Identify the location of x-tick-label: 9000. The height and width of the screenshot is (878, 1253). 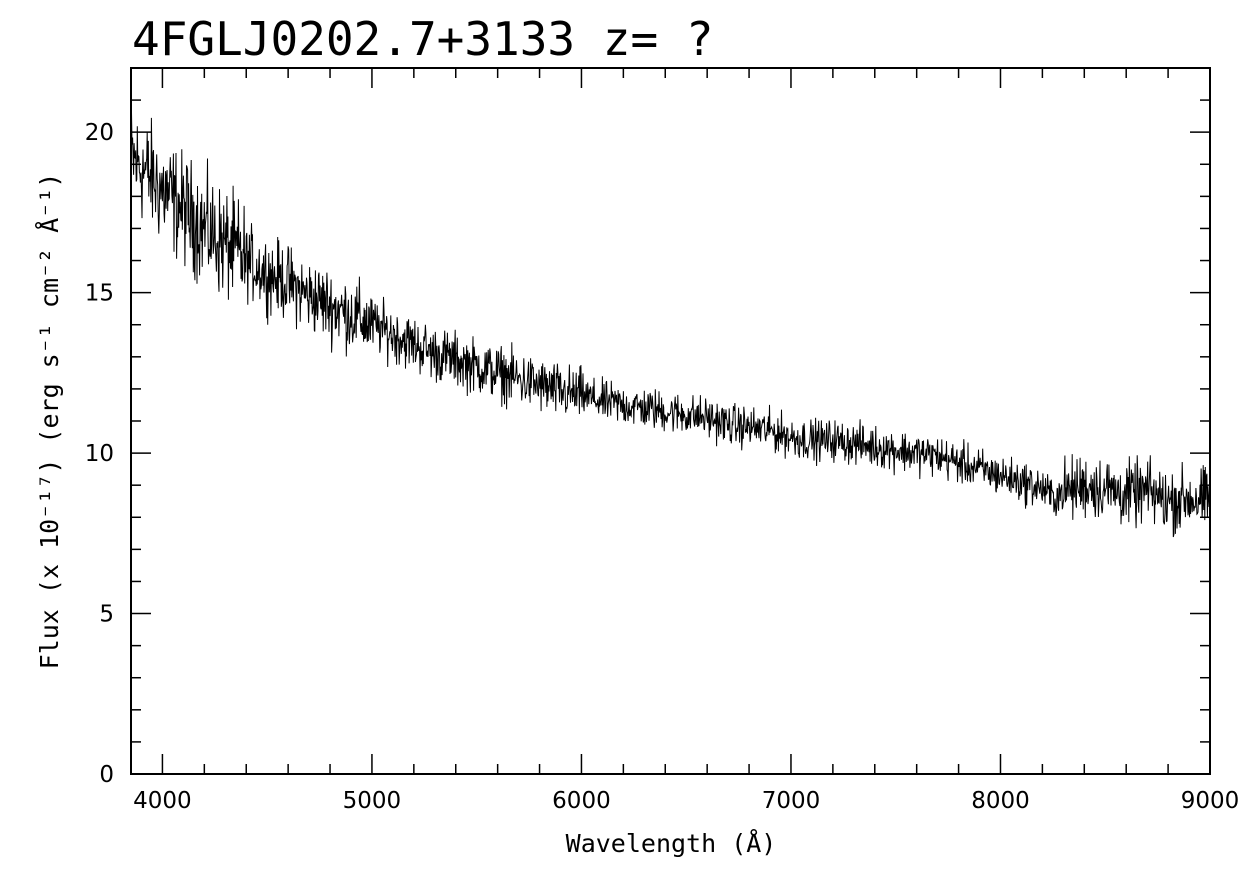
(1210, 801).